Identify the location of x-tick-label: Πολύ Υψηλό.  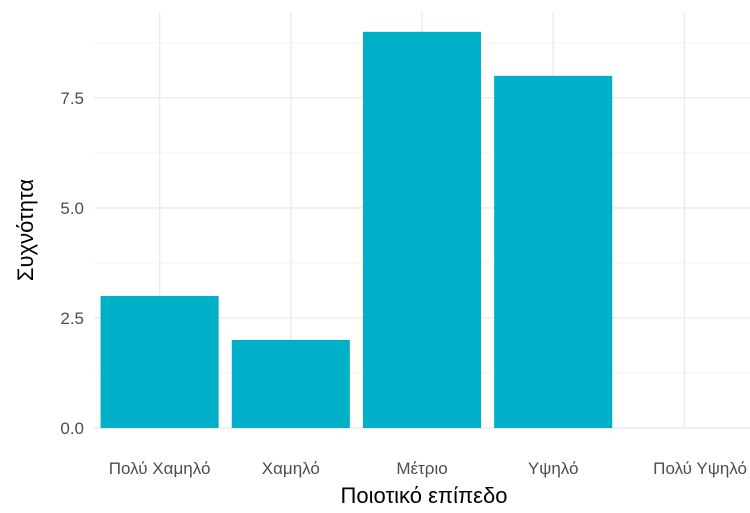
(700, 468).